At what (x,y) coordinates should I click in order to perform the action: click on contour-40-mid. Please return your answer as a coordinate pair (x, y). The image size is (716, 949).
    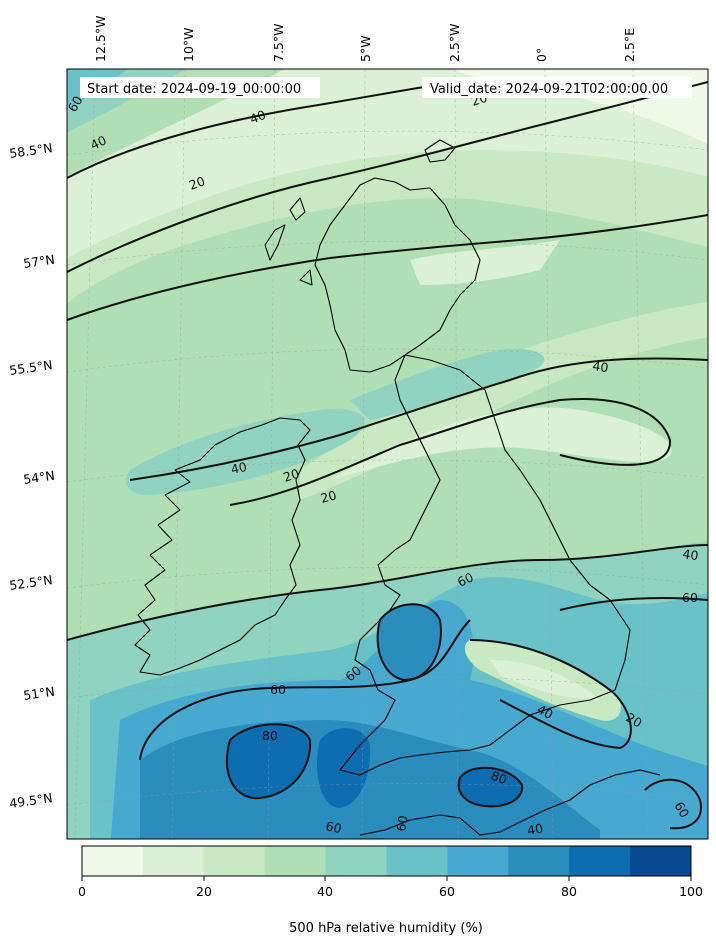
    Looking at the image, I should click on (418, 419).